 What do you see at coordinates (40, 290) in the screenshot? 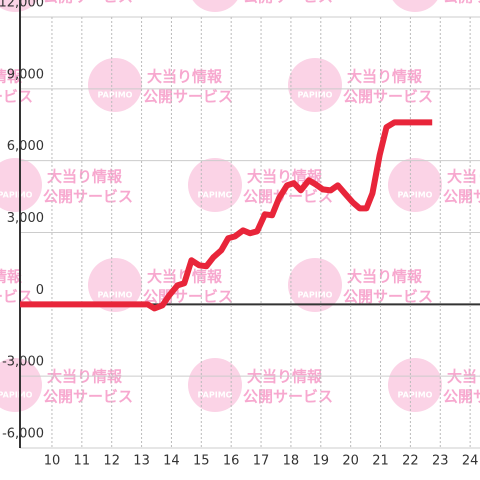
I see `y-tick-label: 0` at bounding box center [40, 290].